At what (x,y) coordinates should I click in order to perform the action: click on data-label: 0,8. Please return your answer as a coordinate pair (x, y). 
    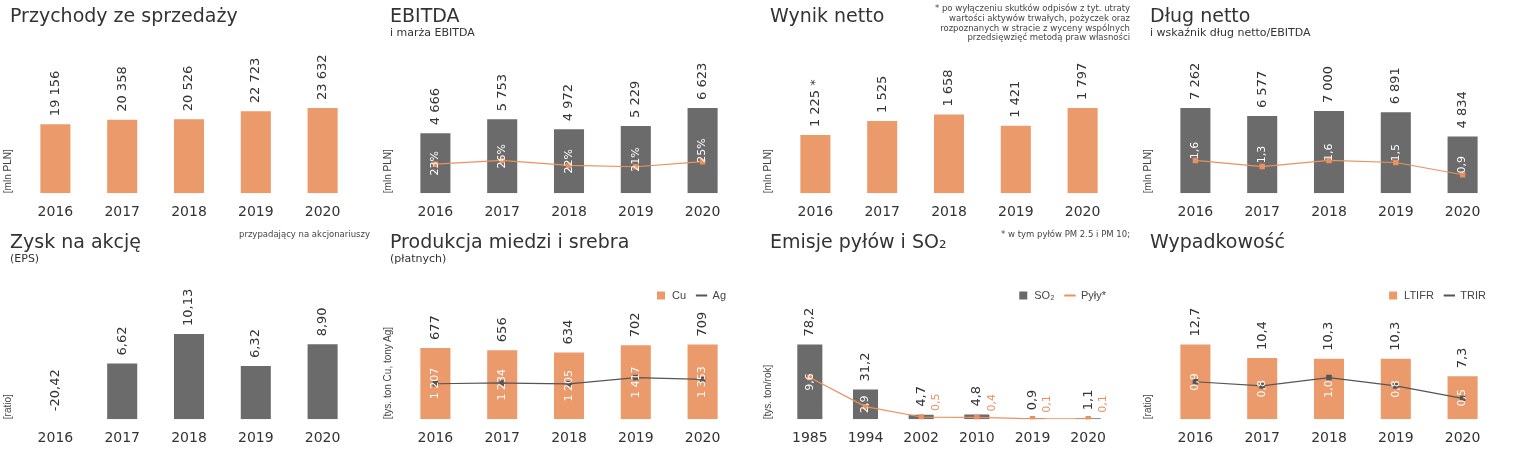
    Looking at the image, I should click on (1395, 389).